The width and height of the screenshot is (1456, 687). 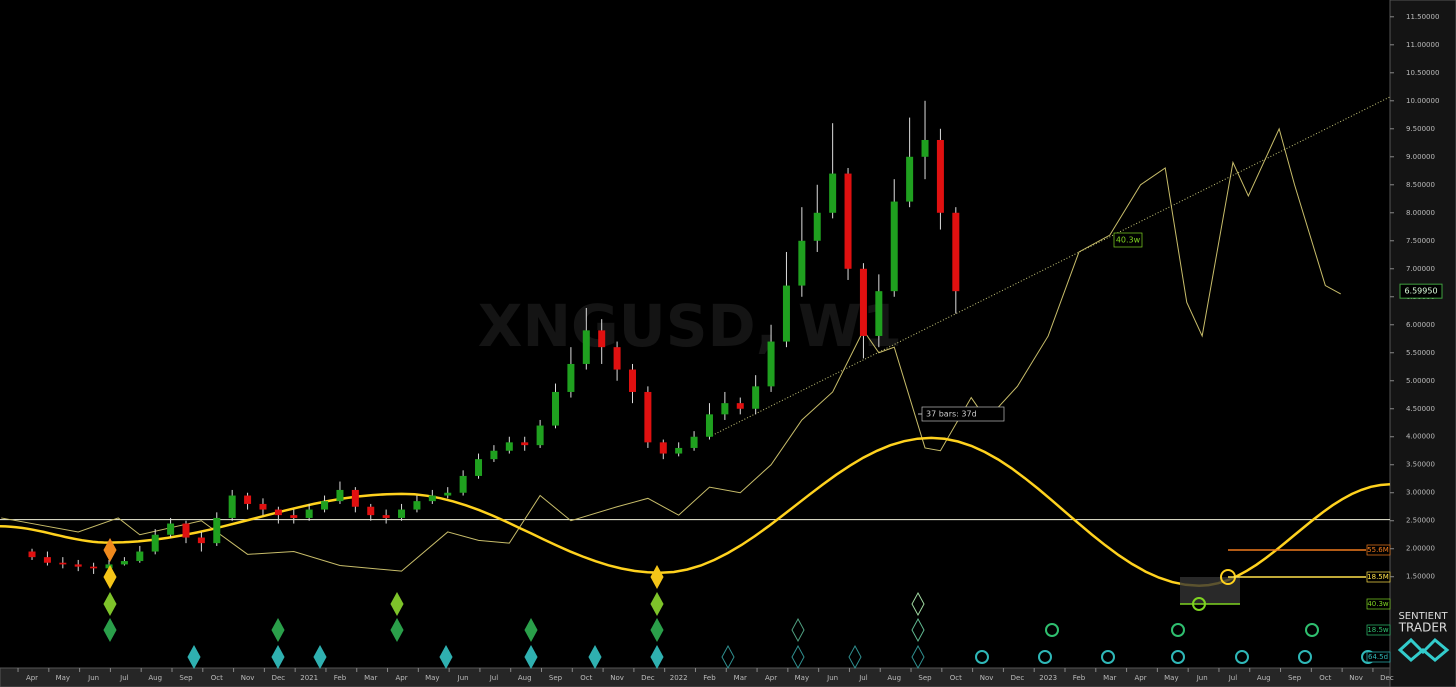 I want to click on cycle-label: 40.3w, so click(x=1378, y=604).